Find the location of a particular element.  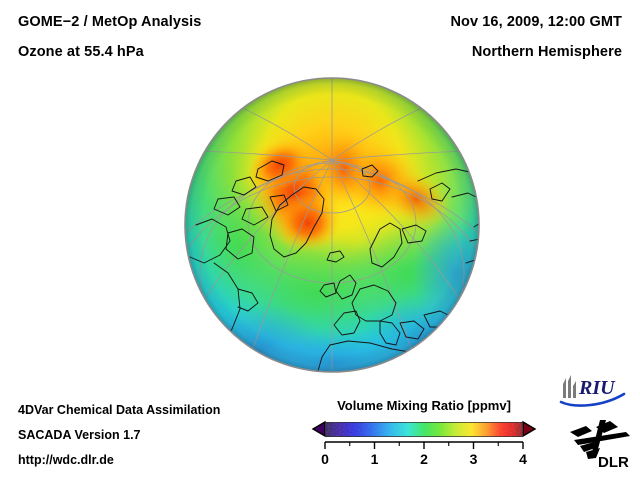

colorbar-extend-low-arrow is located at coordinates (318, 429).